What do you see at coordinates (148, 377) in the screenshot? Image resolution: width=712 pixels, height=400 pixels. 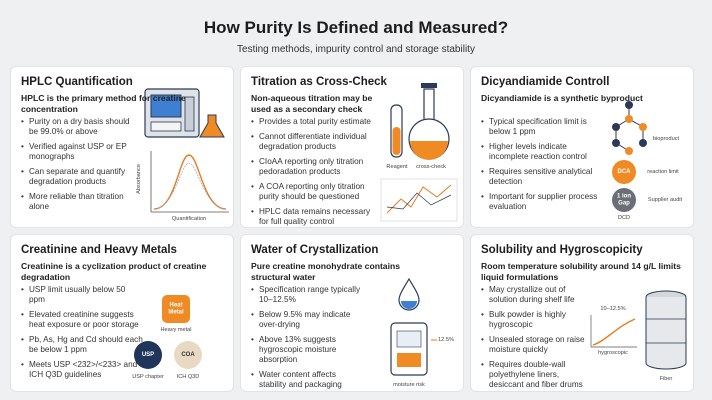 I see `icon-label: USP chapter` at bounding box center [148, 377].